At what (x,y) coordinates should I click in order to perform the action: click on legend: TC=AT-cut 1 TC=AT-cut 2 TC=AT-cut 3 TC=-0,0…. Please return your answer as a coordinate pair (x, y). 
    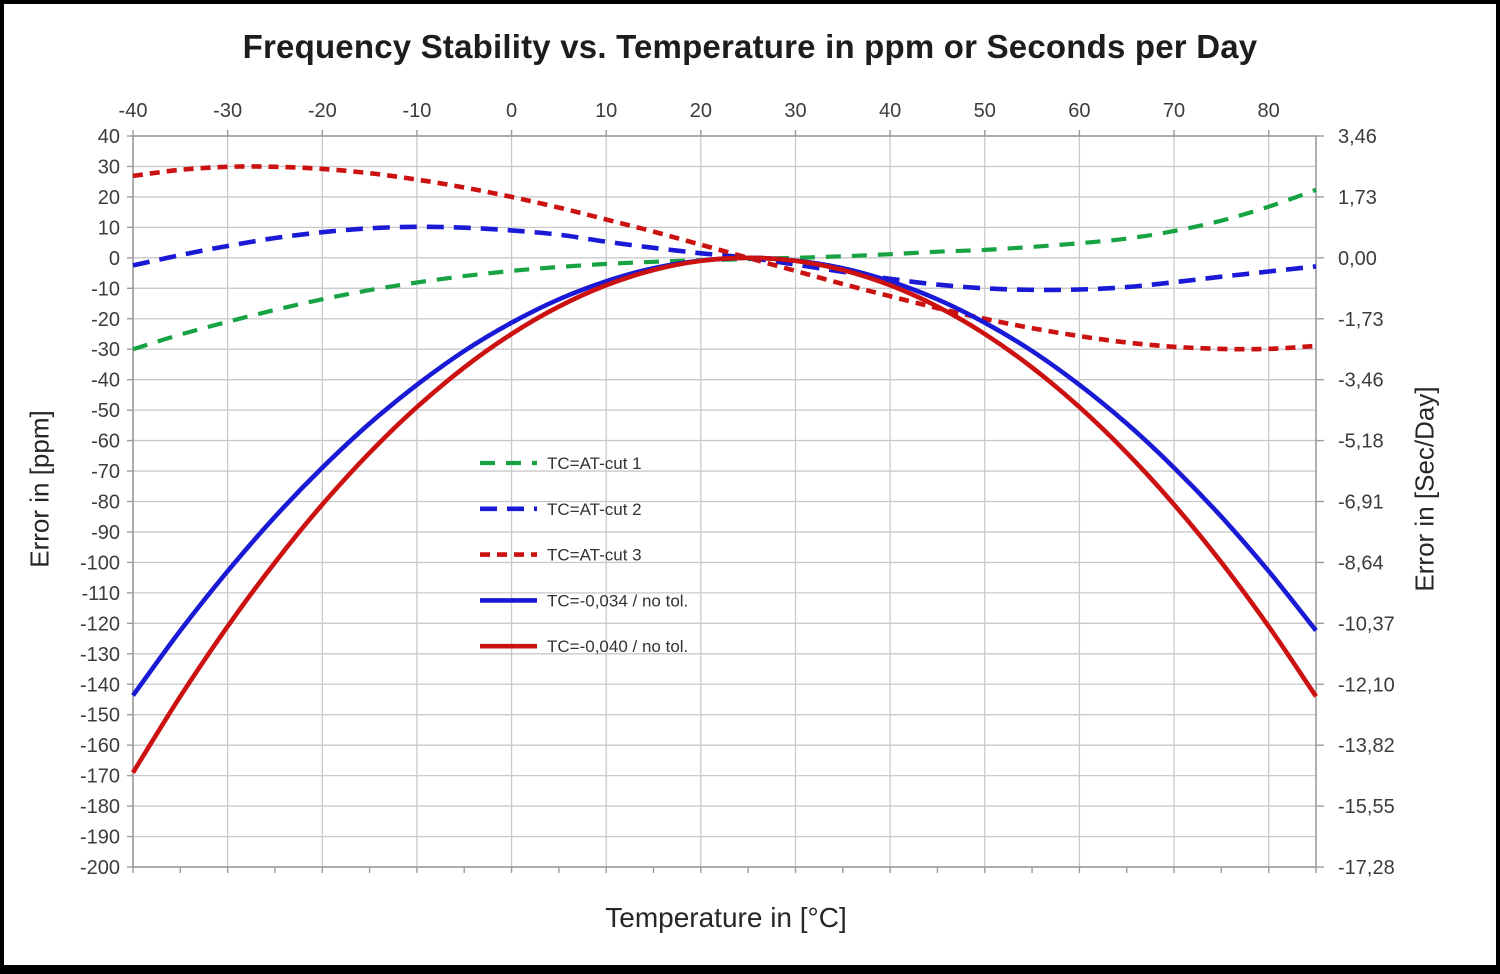
    Looking at the image, I should click on (584, 555).